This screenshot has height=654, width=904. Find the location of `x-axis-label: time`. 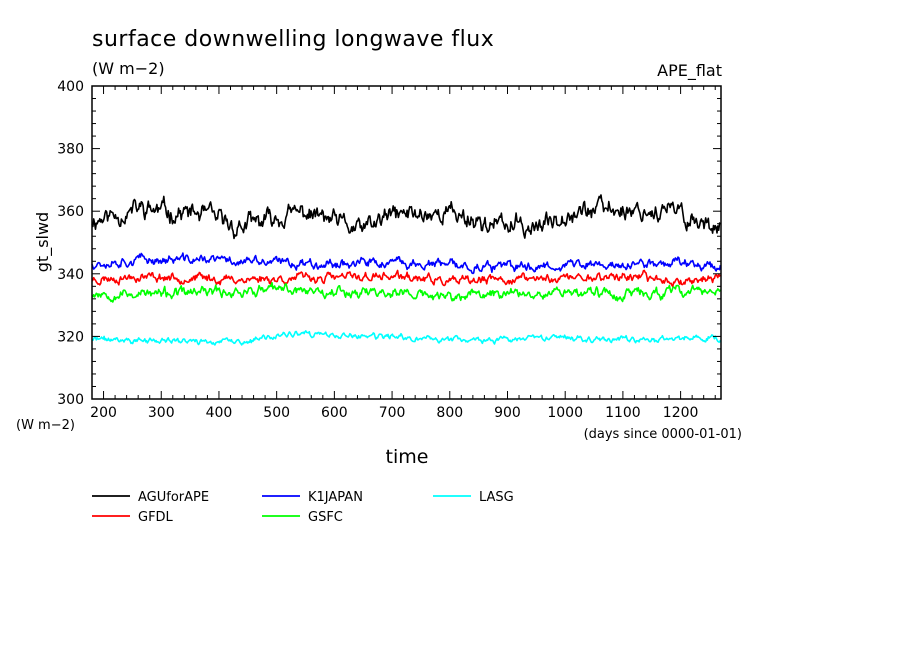

x-axis-label: time is located at coordinates (407, 457).